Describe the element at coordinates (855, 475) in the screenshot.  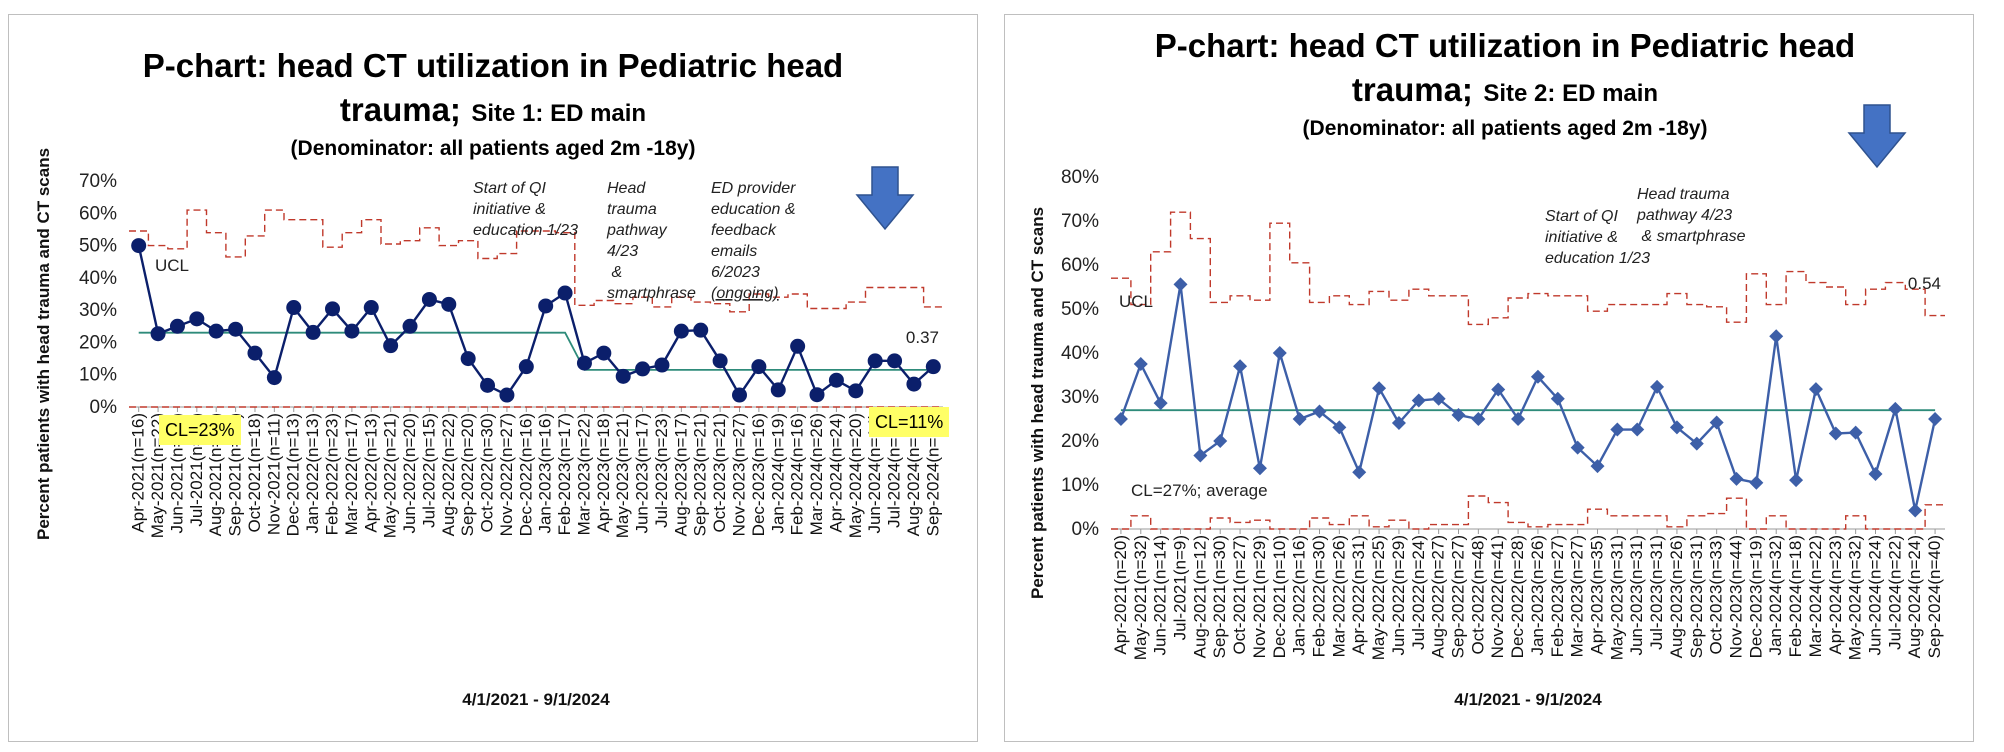
I see `x-tick-label: May-2024(n=20)` at that location.